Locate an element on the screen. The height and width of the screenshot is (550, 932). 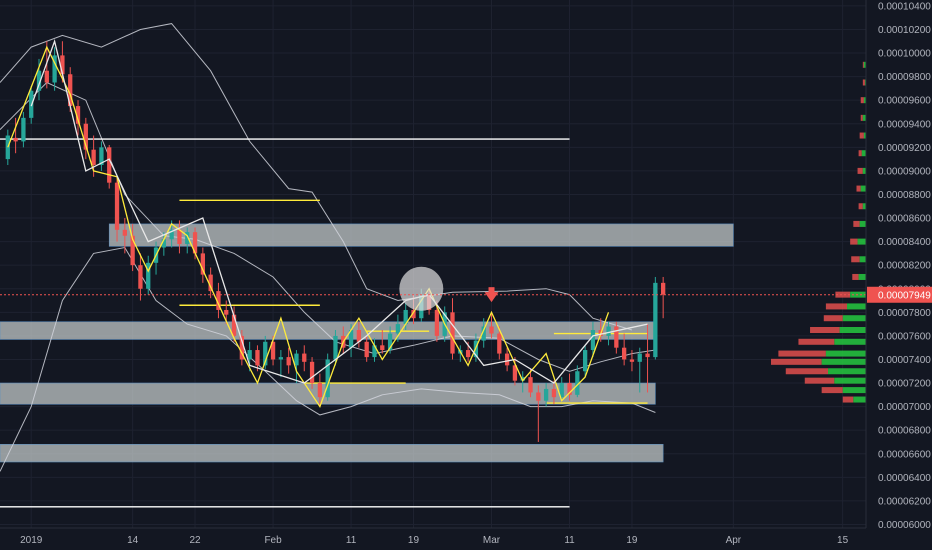
y-tick-label: 0.00006600 is located at coordinates (904, 454).